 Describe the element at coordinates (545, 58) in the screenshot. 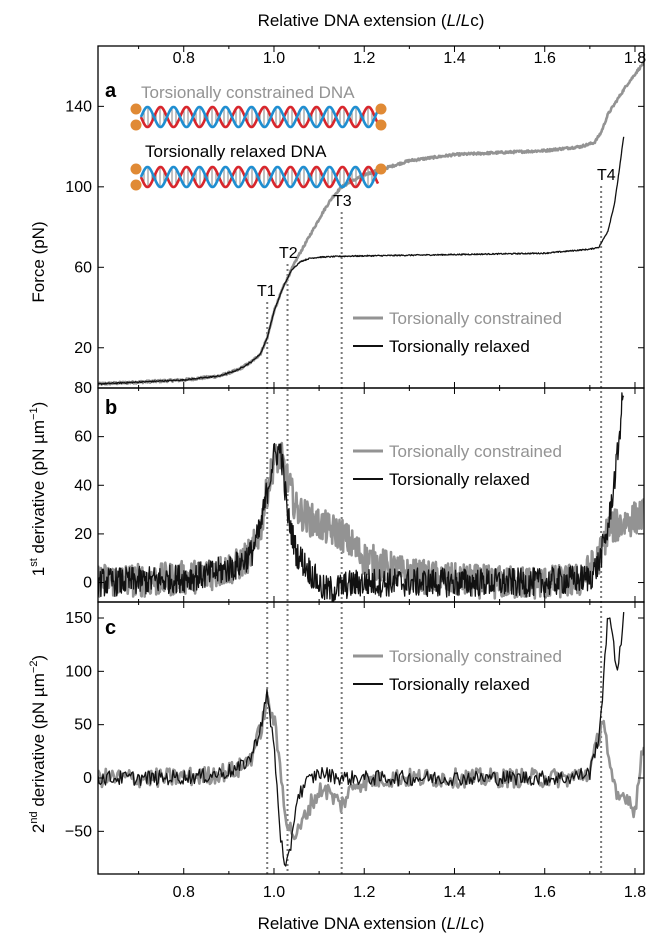

I see `x-tick-label-top: 1.6` at that location.